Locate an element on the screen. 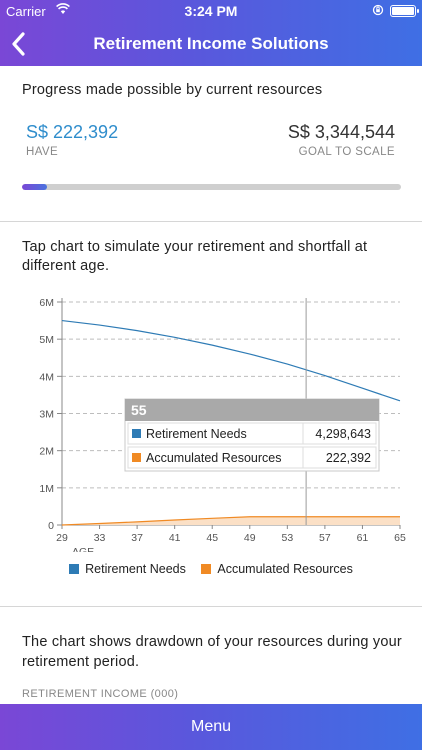  y-tick-label: 1M is located at coordinates (46, 489).